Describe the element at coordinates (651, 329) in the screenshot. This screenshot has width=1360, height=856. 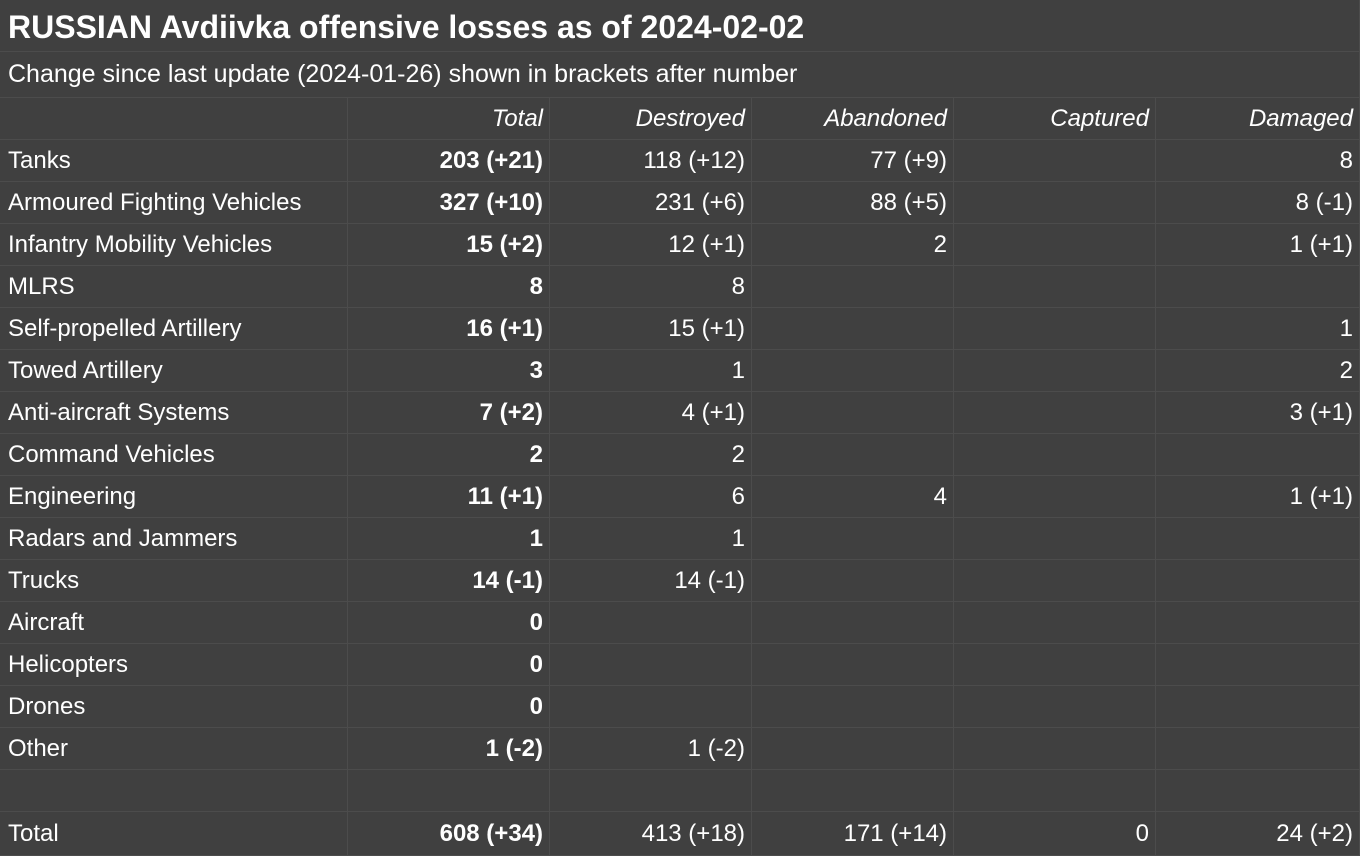
I see `table-row-destroyed-cell: 15 (+1)` at that location.